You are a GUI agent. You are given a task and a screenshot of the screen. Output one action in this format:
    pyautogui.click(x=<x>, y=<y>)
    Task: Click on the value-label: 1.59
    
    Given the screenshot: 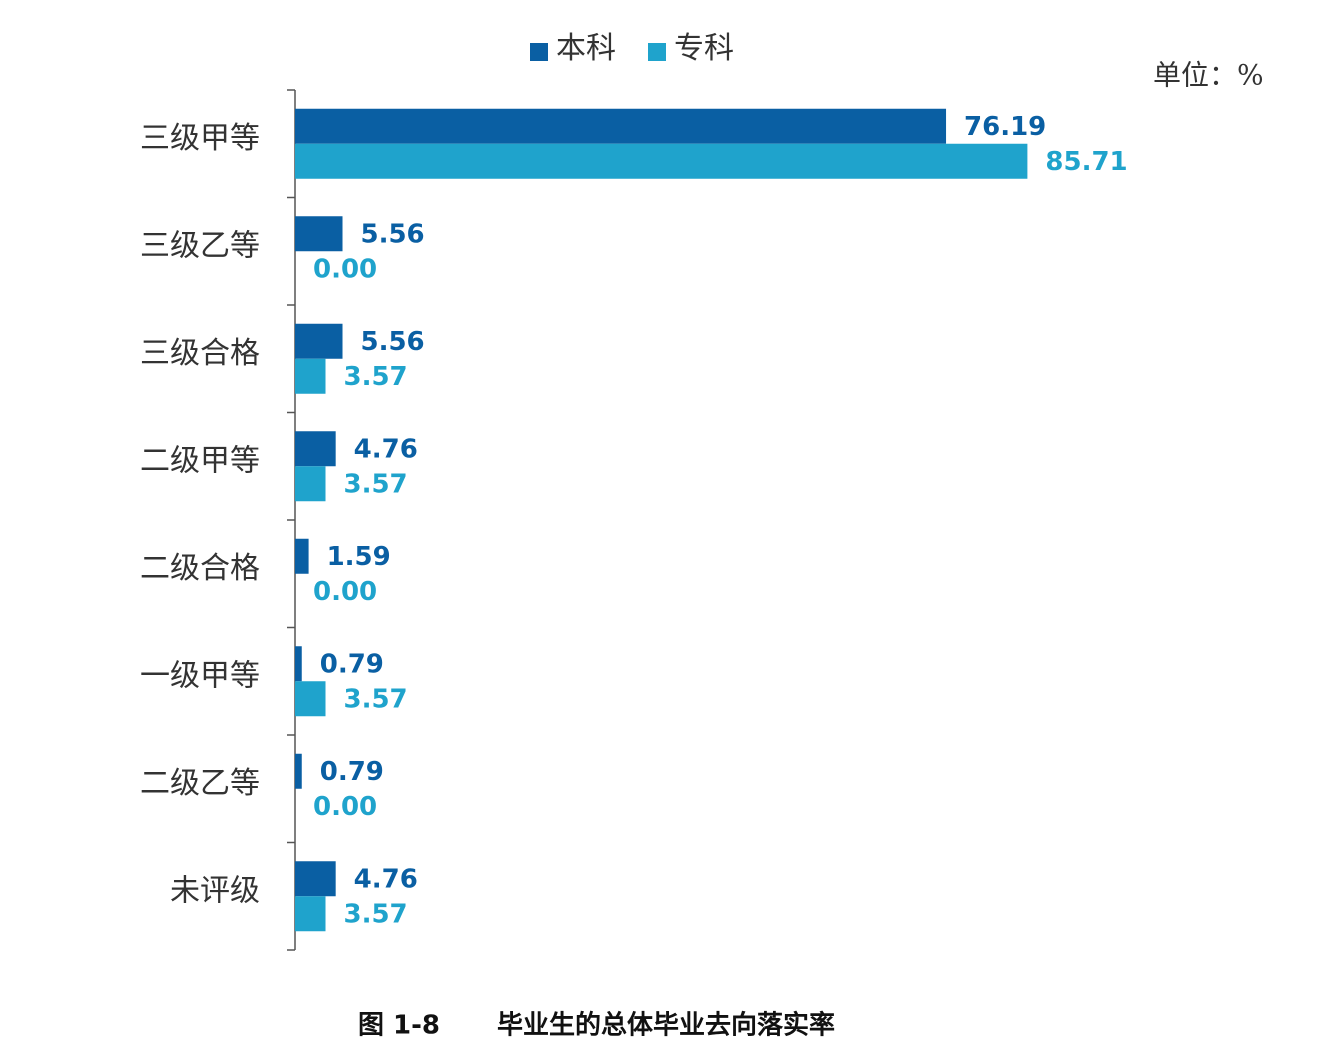 What is the action you would take?
    pyautogui.click(x=359, y=557)
    